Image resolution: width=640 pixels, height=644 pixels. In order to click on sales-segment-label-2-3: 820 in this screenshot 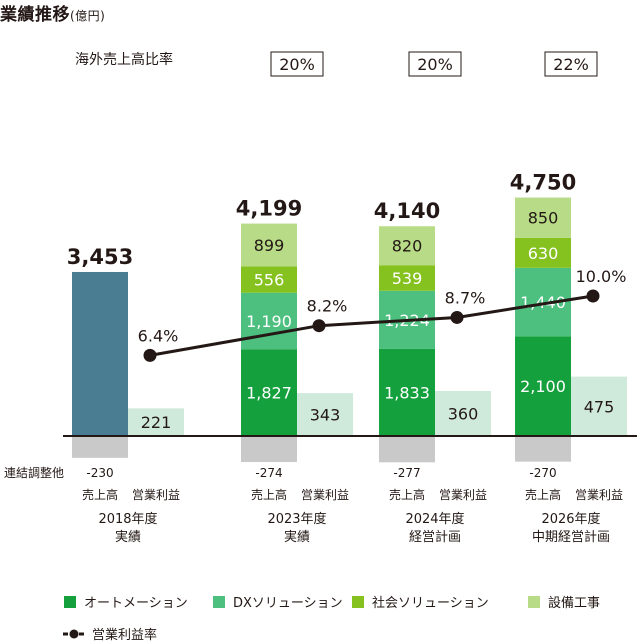, I will do `click(407, 246)`.